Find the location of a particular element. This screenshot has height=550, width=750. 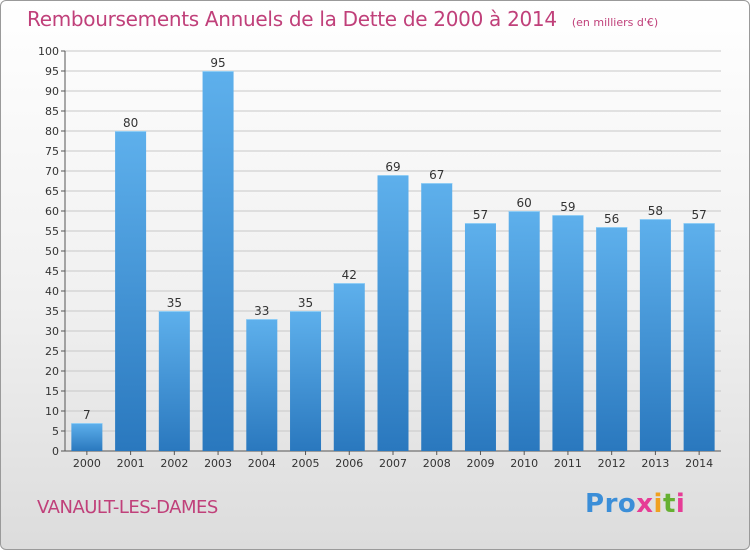

data-label: 95 is located at coordinates (217, 63).